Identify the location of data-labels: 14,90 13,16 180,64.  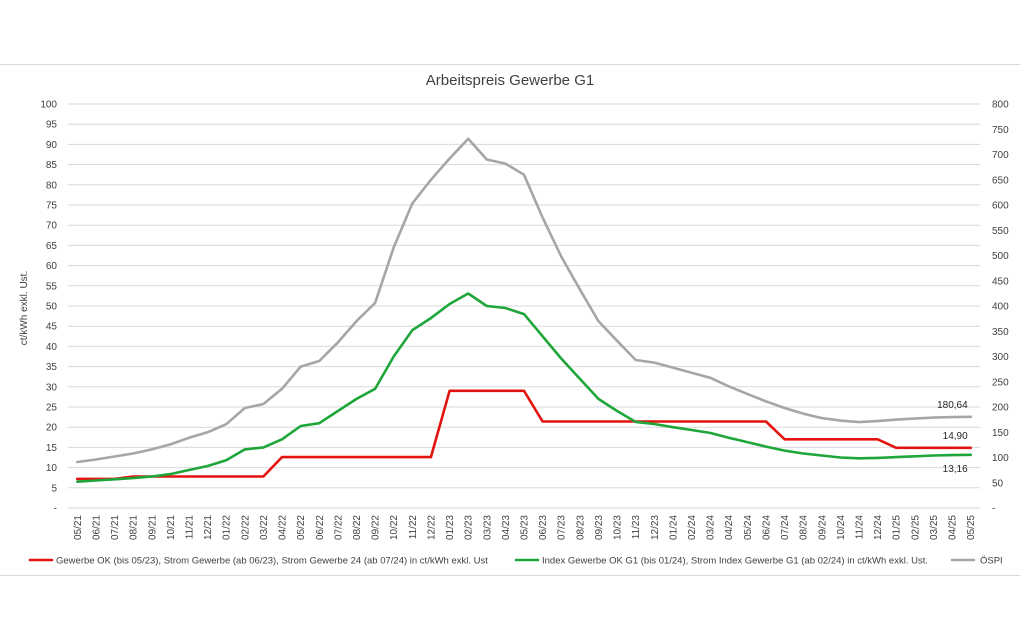
(952, 437).